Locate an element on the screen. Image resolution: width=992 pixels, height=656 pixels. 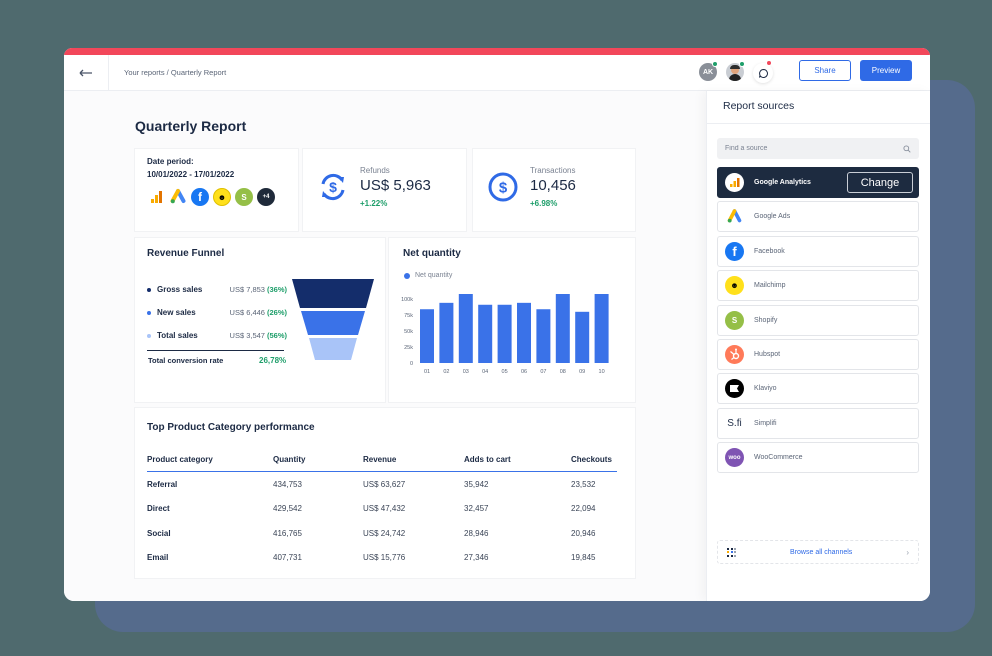
source-google-analytics: Google Analytics Change is located at coordinates (818, 182).